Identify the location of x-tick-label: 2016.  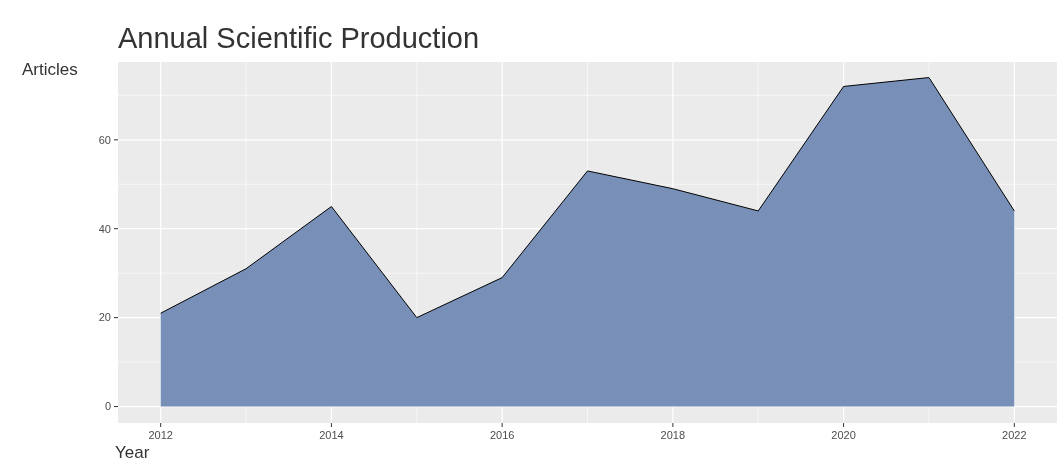
(502, 435).